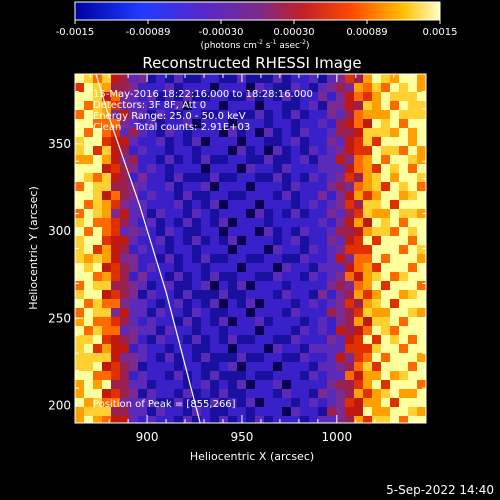 This screenshot has height=500, width=500. Describe the element at coordinates (169, 116) in the screenshot. I see `info-line-energy: Energy Range: 25.0 - 50.0 keV` at that location.